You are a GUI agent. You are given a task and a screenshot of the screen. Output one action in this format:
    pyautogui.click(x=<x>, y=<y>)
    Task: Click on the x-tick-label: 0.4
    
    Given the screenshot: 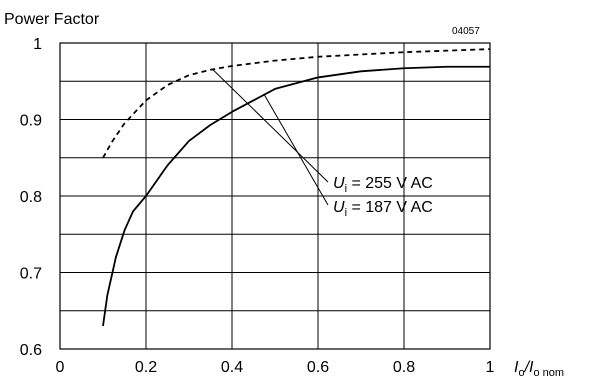 What is the action you would take?
    pyautogui.click(x=232, y=367)
    